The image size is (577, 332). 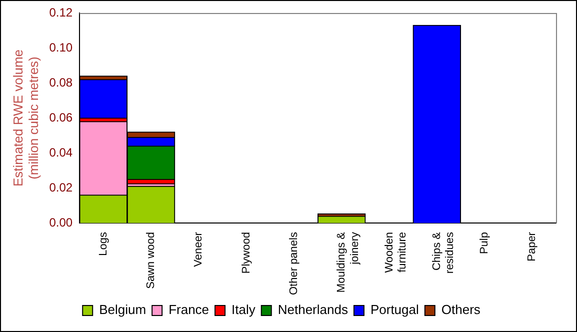 I want to click on legend-label: Belgium, so click(x=122, y=310).